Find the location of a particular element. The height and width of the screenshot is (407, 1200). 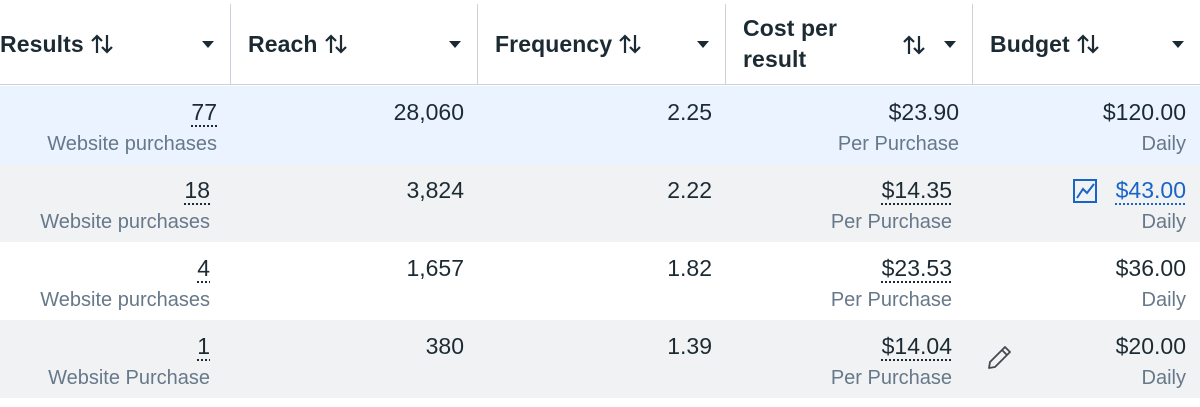

column-label-results: Results is located at coordinates (42, 43).